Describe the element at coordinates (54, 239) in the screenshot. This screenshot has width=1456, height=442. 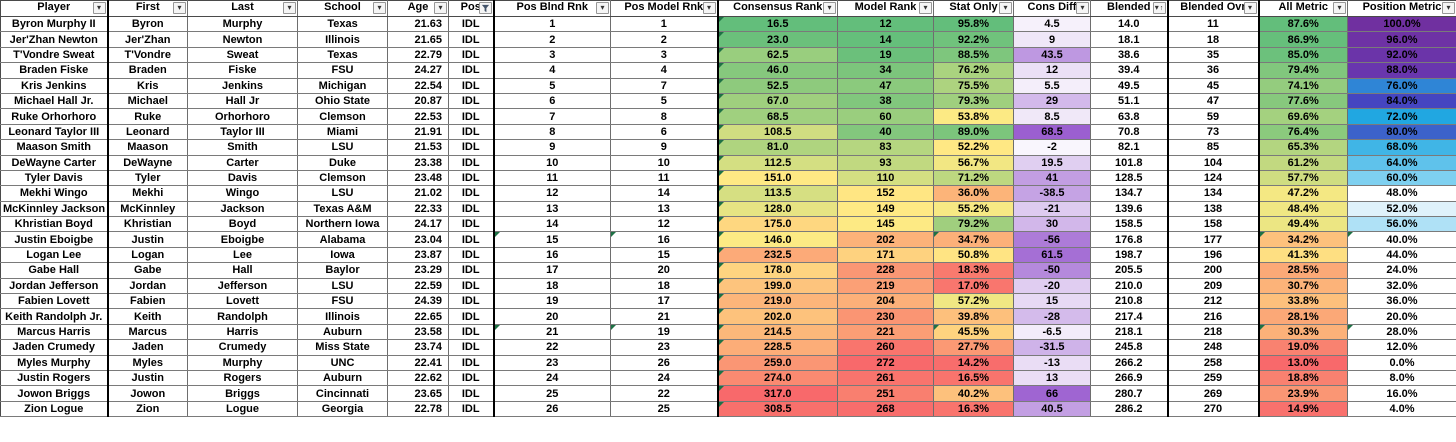
I see `cell-player: Justin Eboigbe` at that location.